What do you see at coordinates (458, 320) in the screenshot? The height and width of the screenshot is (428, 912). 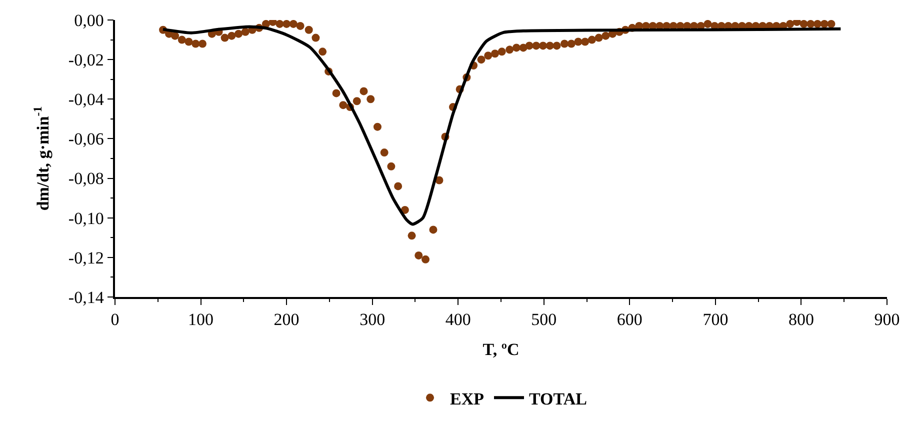 I see `x-tick-label: 400` at bounding box center [458, 320].